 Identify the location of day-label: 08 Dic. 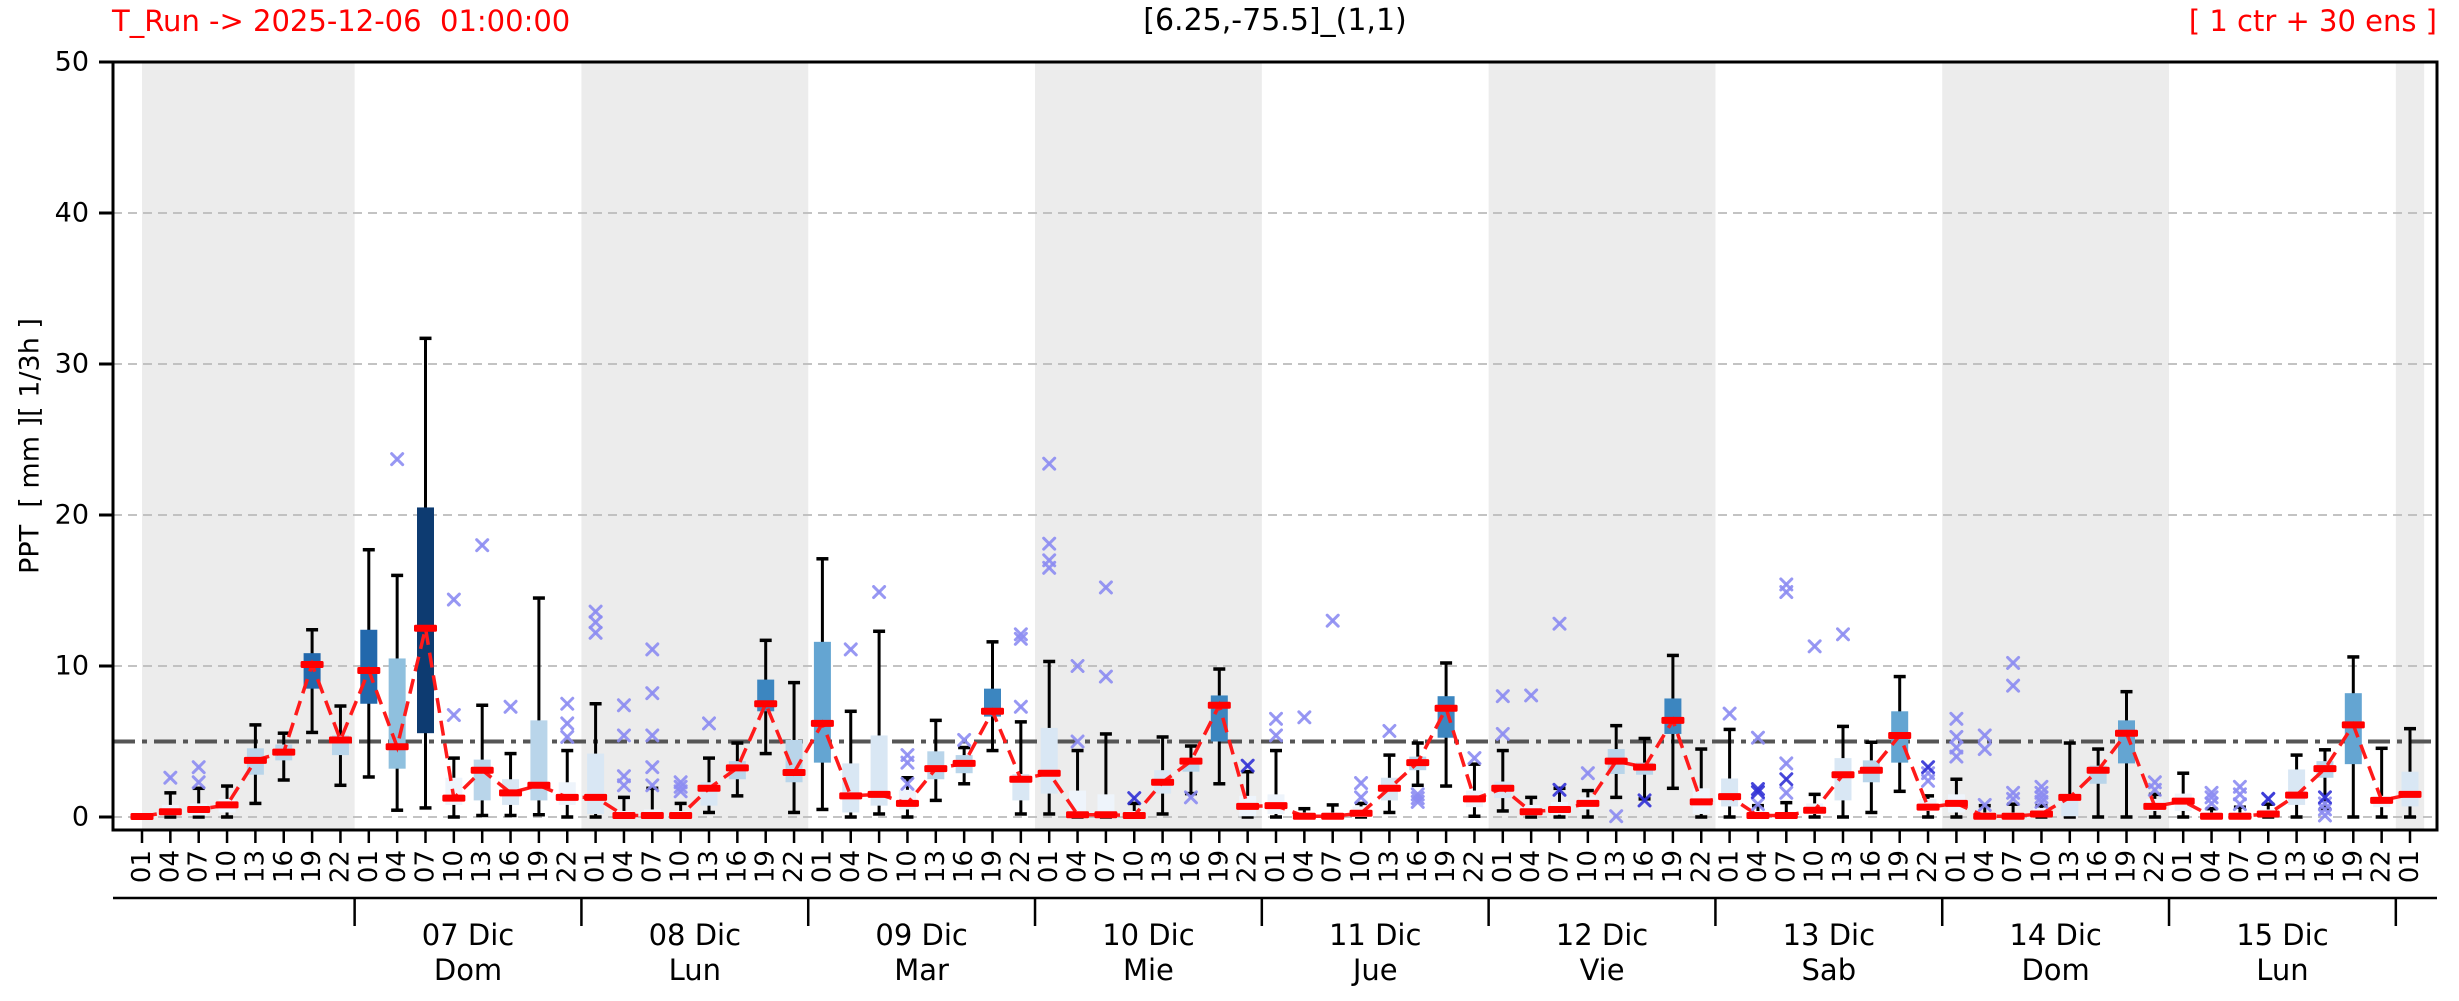
(695, 935).